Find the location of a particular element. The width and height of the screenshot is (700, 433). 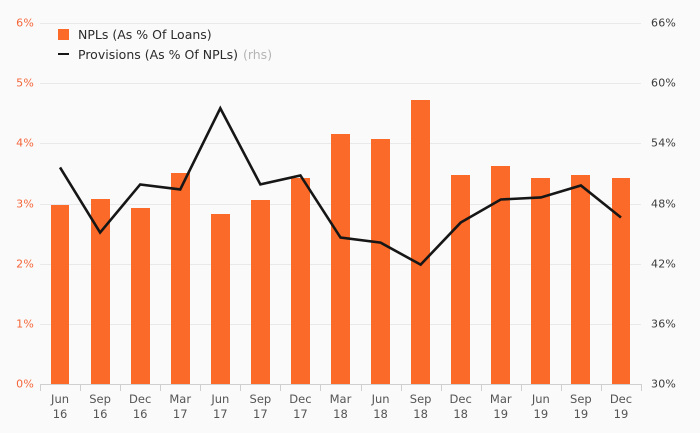

x-axis-label: Mar 19 is located at coordinates (500, 406).